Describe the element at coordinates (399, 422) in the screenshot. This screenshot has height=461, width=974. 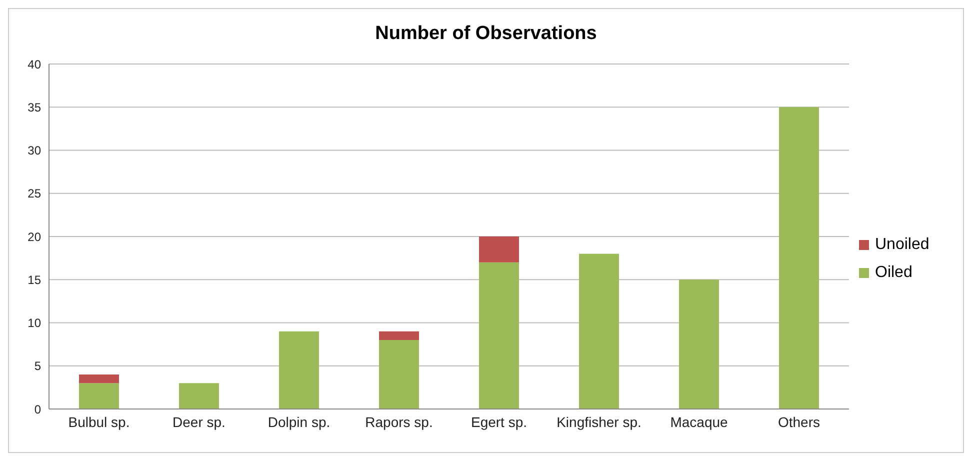
I see `x-tick-label: Rapors sp.` at that location.